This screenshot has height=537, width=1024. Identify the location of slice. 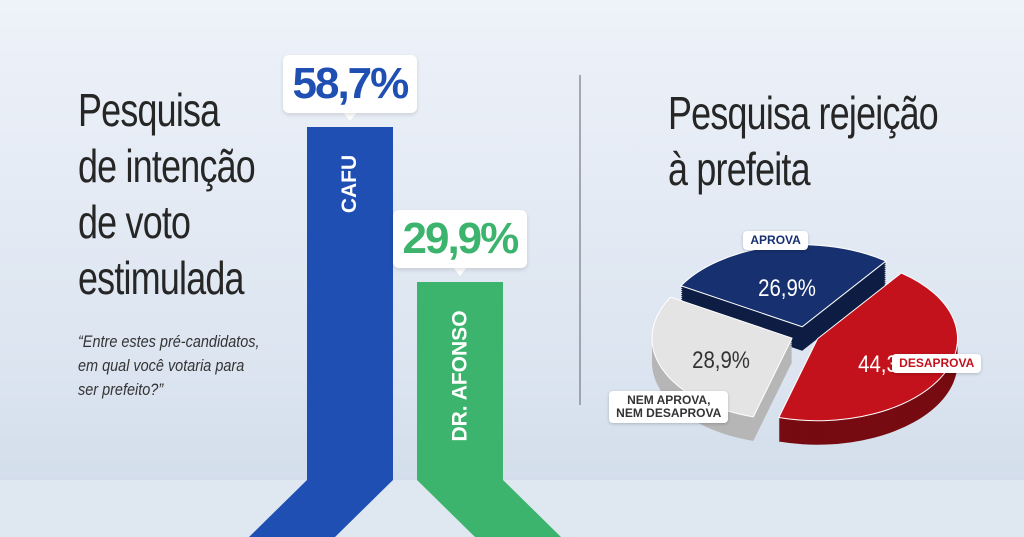
(868, 347).